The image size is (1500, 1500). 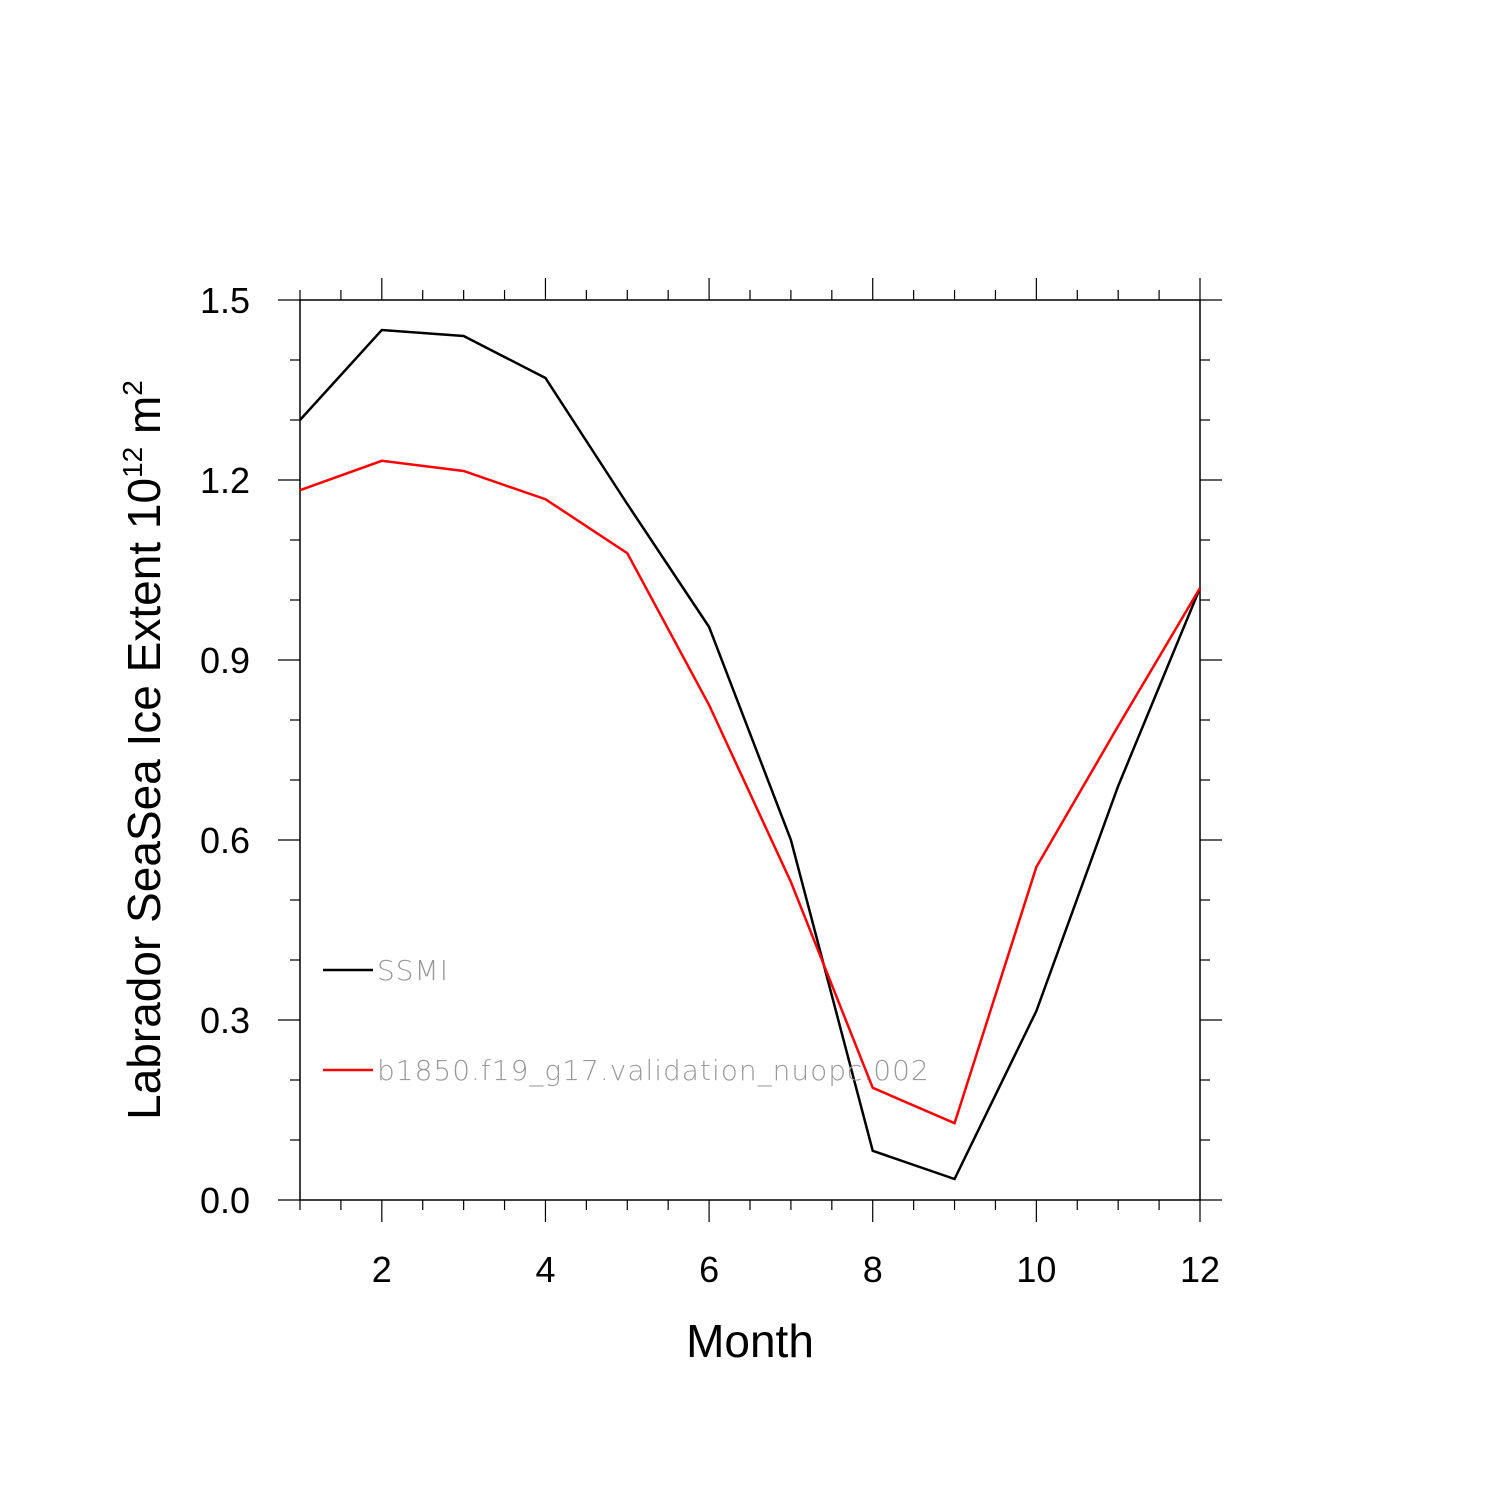 What do you see at coordinates (225, 840) in the screenshot?
I see `y-tick-label: 0.6` at bounding box center [225, 840].